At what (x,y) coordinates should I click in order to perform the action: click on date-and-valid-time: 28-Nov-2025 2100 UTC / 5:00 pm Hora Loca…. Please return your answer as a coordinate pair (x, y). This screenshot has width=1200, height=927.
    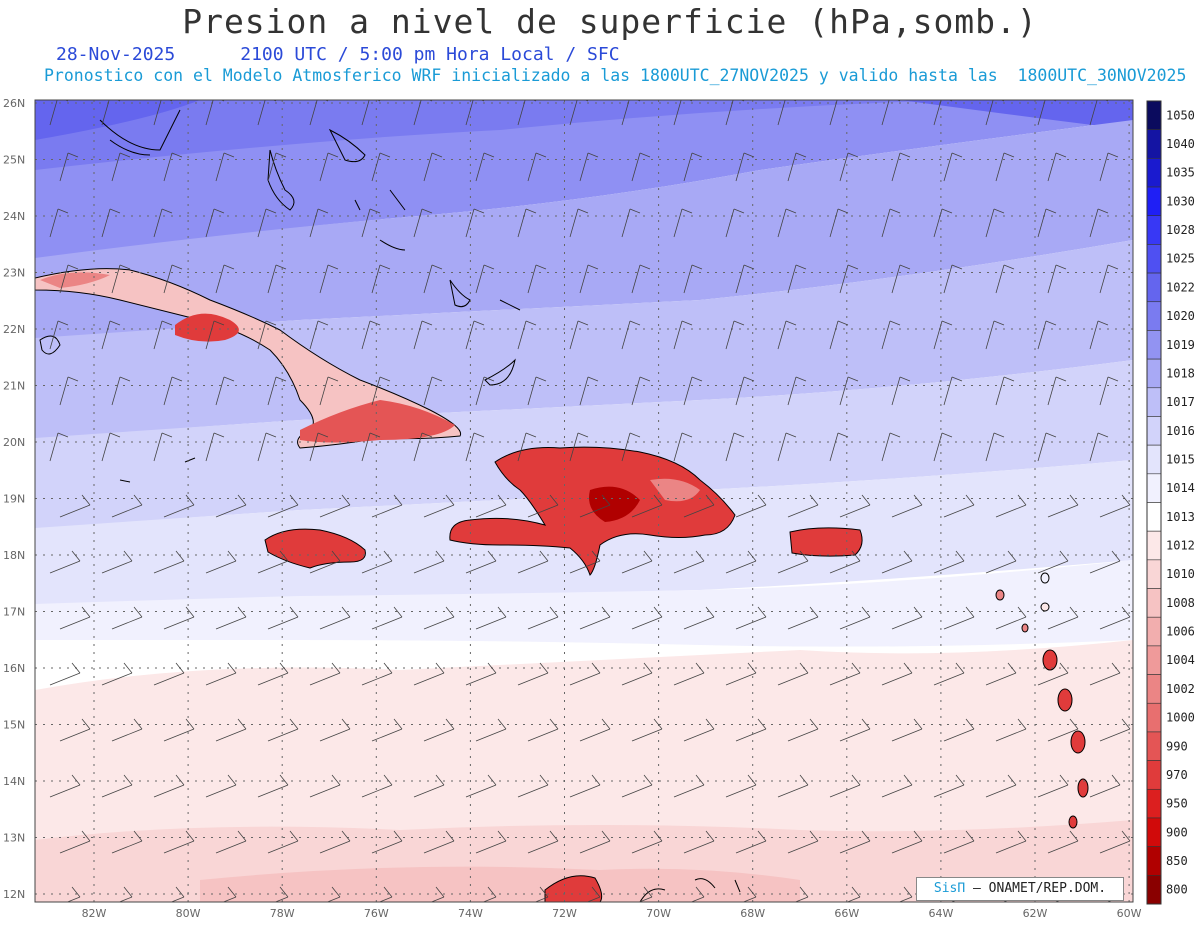
    Looking at the image, I should click on (338, 54).